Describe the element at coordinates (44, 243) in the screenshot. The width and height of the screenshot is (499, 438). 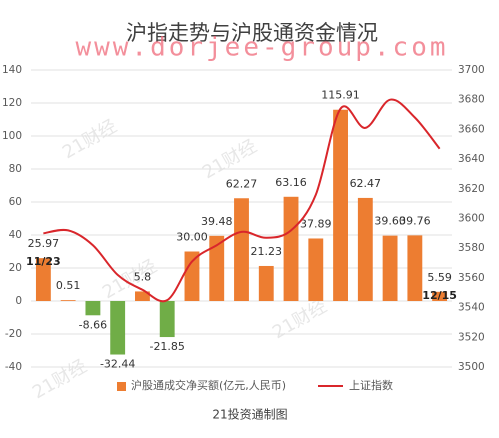
I see `data-label: 25.97` at that location.